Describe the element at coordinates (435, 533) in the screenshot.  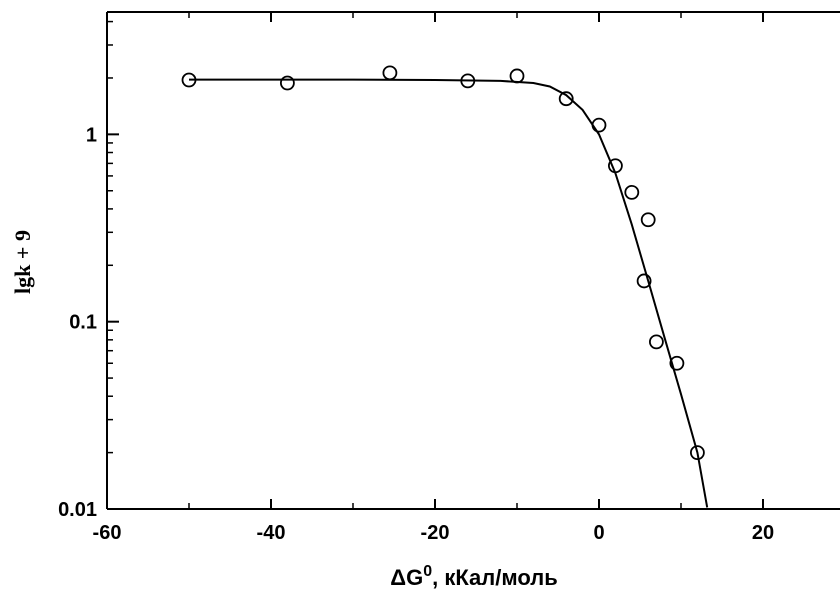
I see `x-tick-label: -20` at that location.